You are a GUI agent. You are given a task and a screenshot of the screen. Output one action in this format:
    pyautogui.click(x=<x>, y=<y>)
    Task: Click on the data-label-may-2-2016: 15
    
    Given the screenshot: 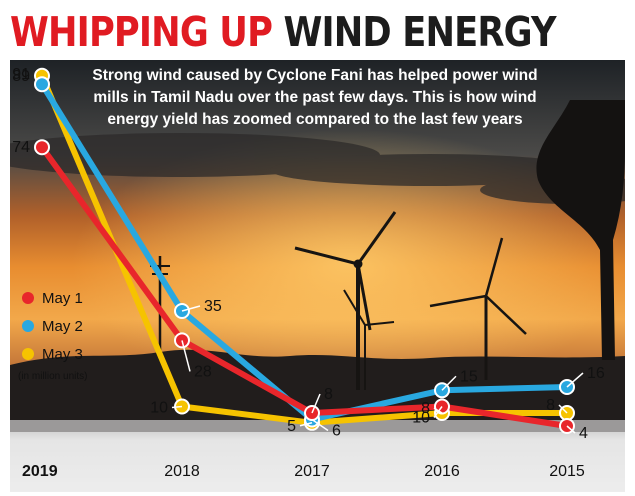 What is the action you would take?
    pyautogui.click(x=469, y=376)
    